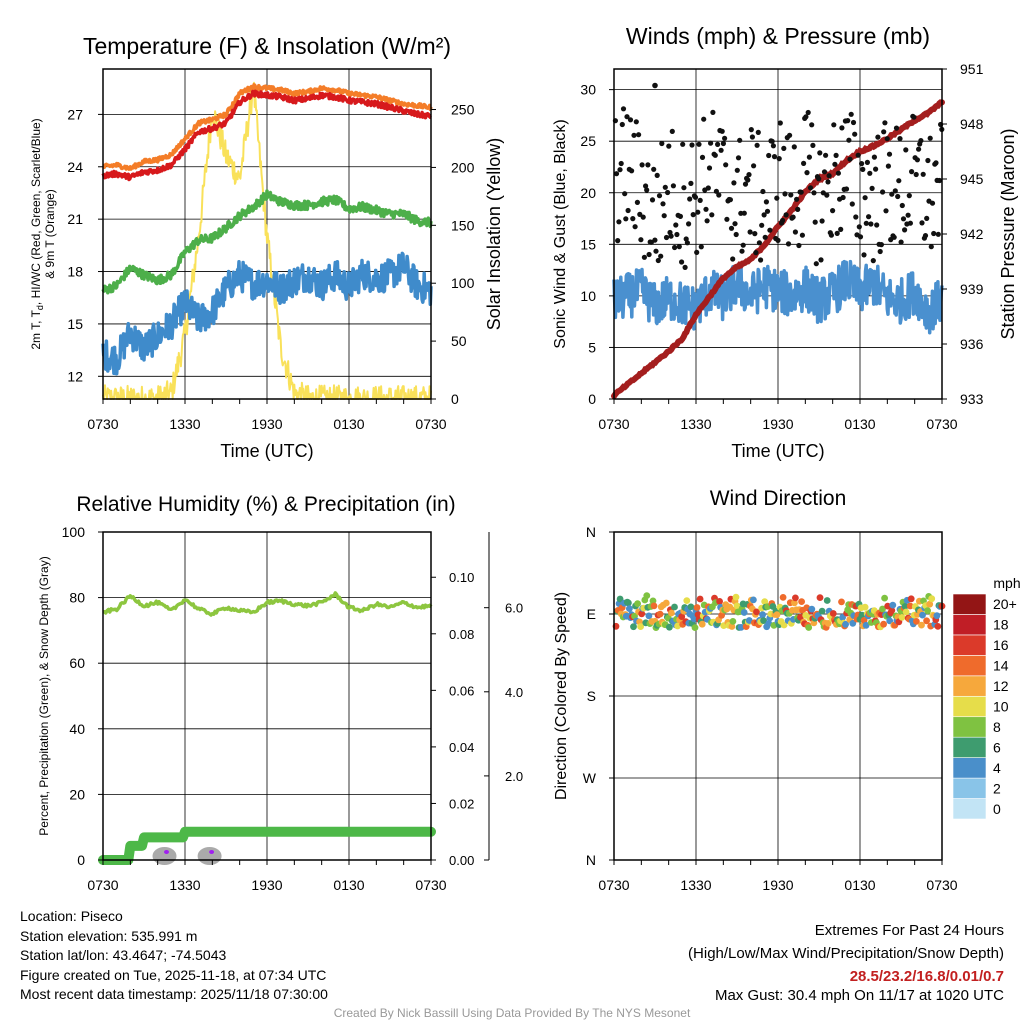  Describe the element at coordinates (461, 803) in the screenshot. I see `precip-tick-label: 0.02` at that location.